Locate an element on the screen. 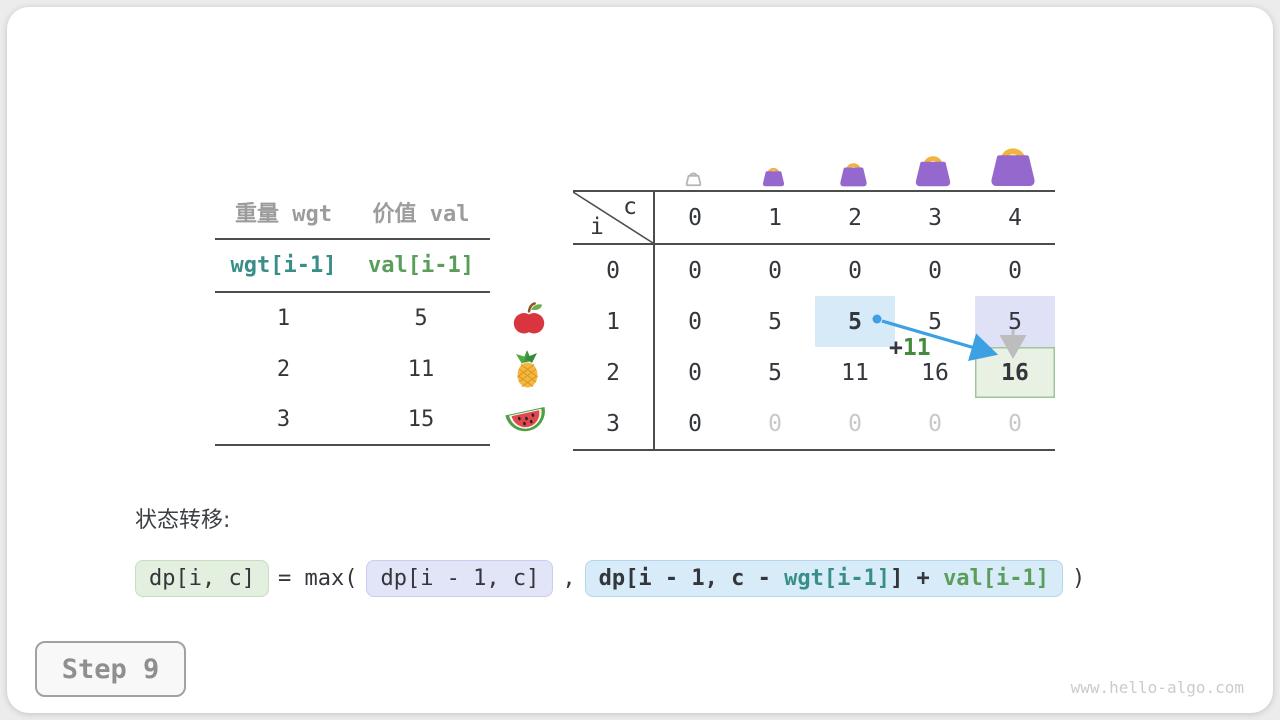 The image size is (1280, 720). dp-cell-1-2-source-highlight: 5 is located at coordinates (855, 321).